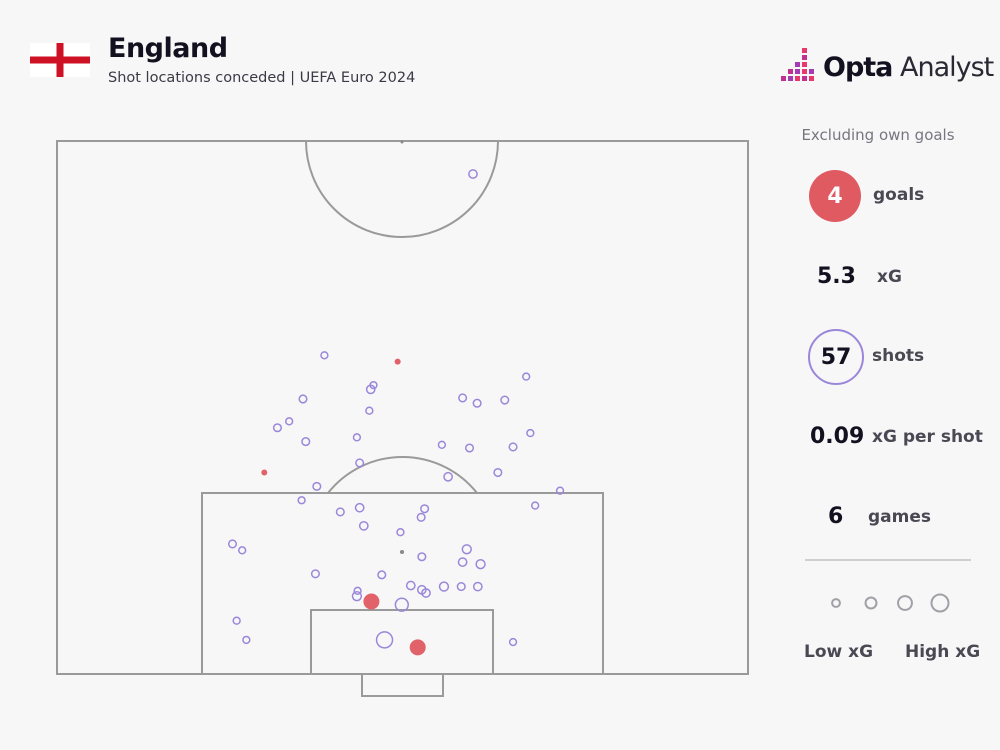 This screenshot has width=1000, height=750. Describe the element at coordinates (60, 60) in the screenshot. I see `england-flag` at that location.